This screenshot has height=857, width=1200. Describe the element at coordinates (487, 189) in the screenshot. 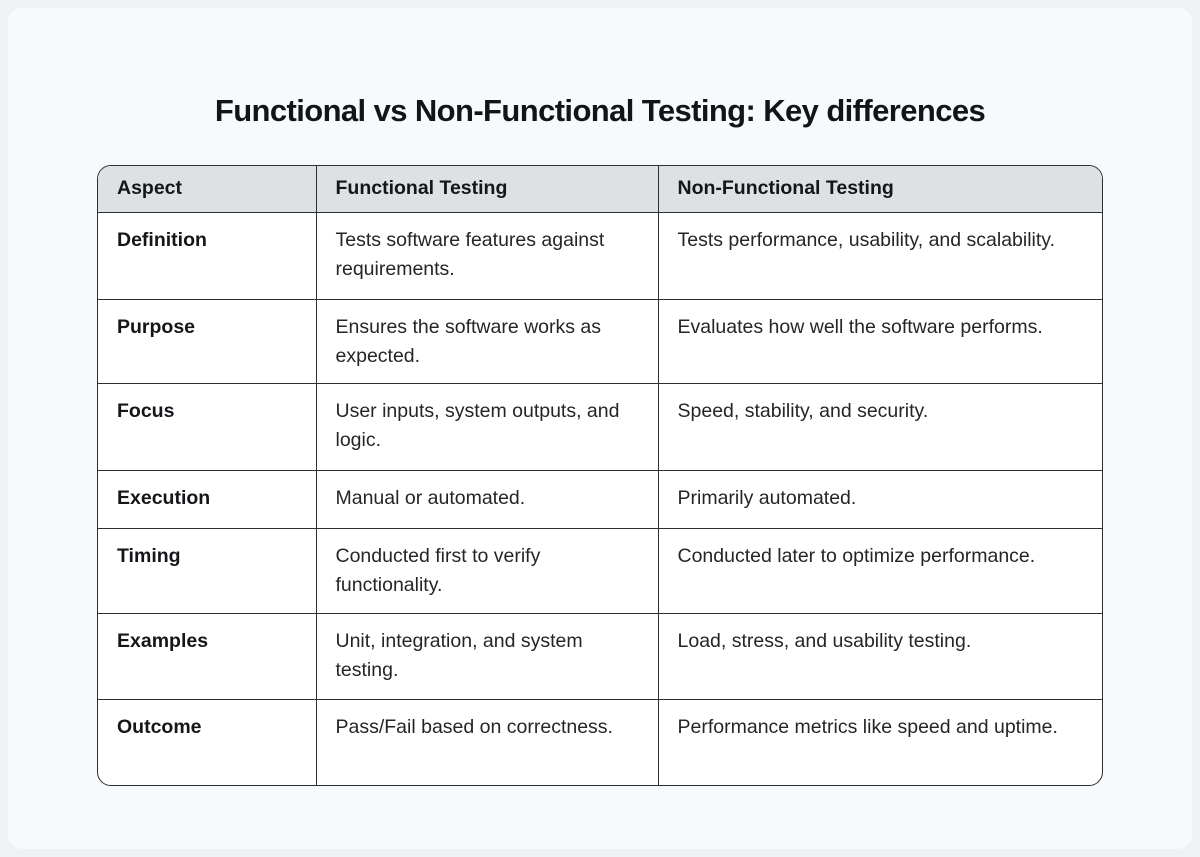

I see `header-cell-functional: Functional Testing` at that location.